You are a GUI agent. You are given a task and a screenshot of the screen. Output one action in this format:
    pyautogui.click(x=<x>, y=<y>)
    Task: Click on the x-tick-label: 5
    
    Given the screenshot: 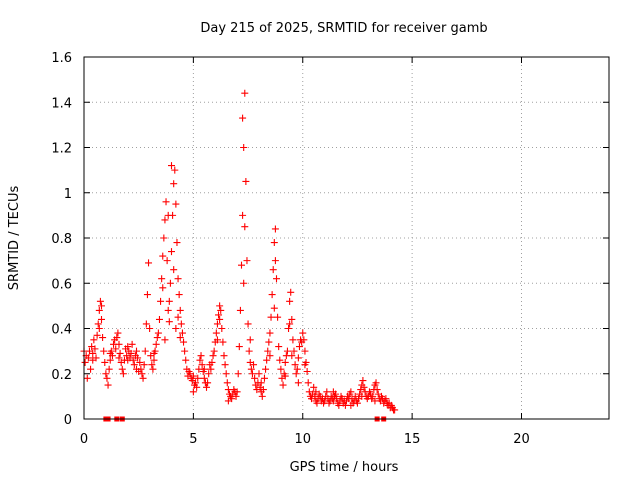 What is the action you would take?
    pyautogui.click(x=193, y=439)
    